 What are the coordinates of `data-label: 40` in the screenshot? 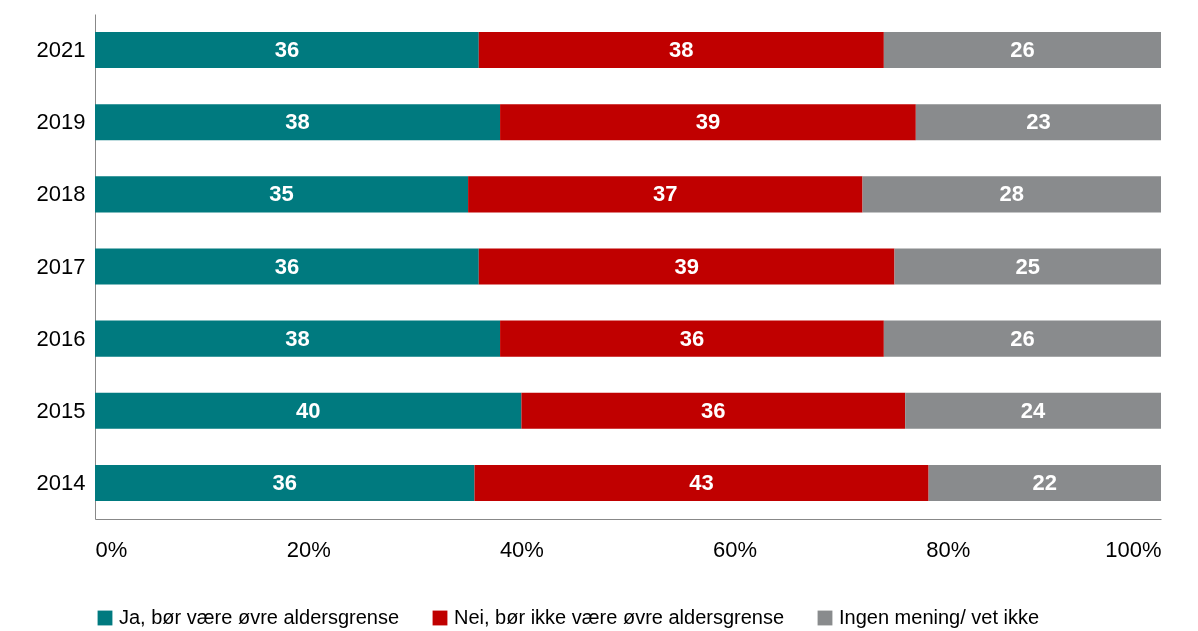 It's located at (308, 410).